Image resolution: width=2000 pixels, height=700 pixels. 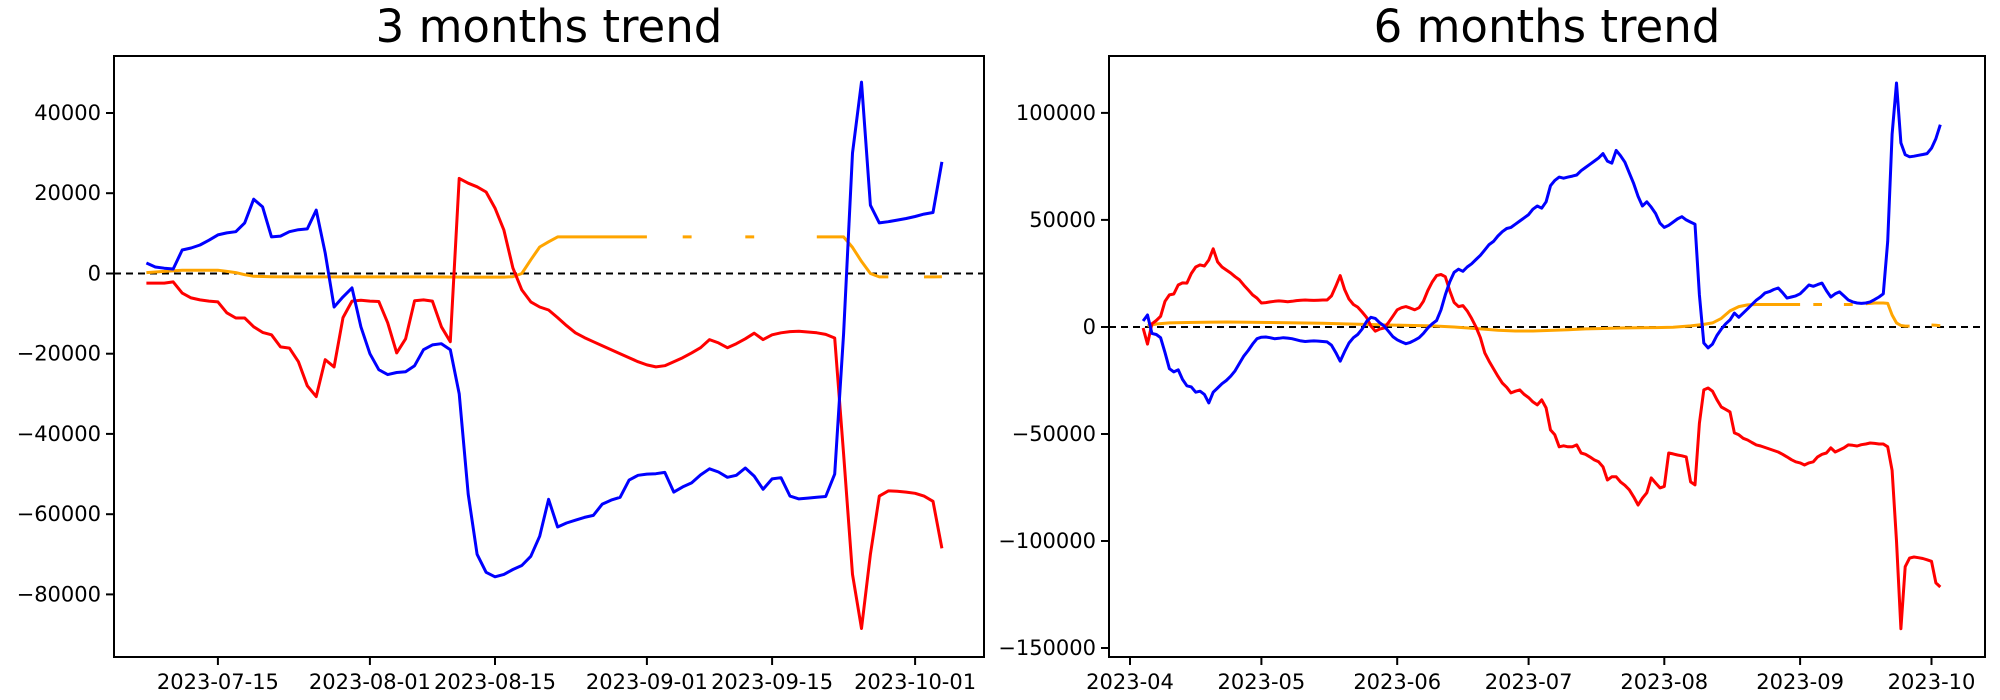 What do you see at coordinates (1054, 434) in the screenshot?
I see `y-tick-label: −50000` at bounding box center [1054, 434].